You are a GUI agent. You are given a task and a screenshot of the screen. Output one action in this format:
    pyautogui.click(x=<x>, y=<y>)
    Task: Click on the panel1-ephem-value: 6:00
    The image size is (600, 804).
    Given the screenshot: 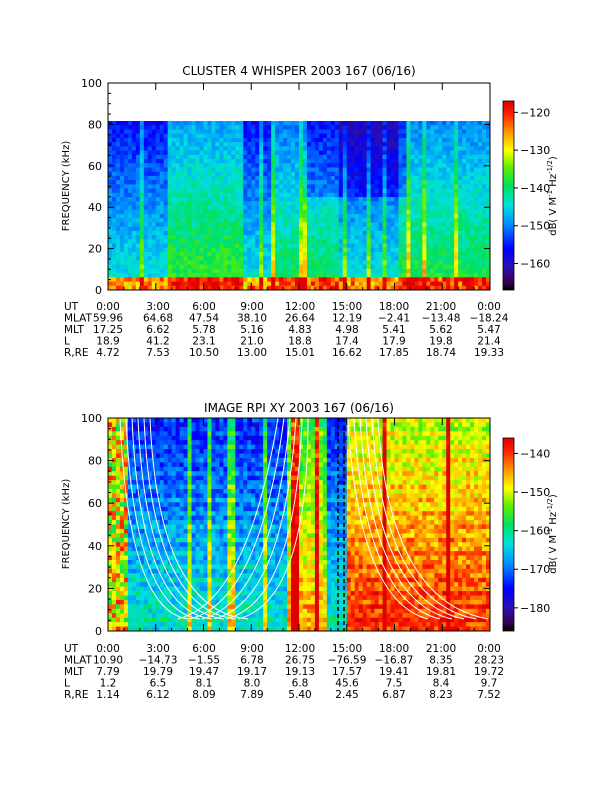 What is the action you would take?
    pyautogui.click(x=204, y=307)
    